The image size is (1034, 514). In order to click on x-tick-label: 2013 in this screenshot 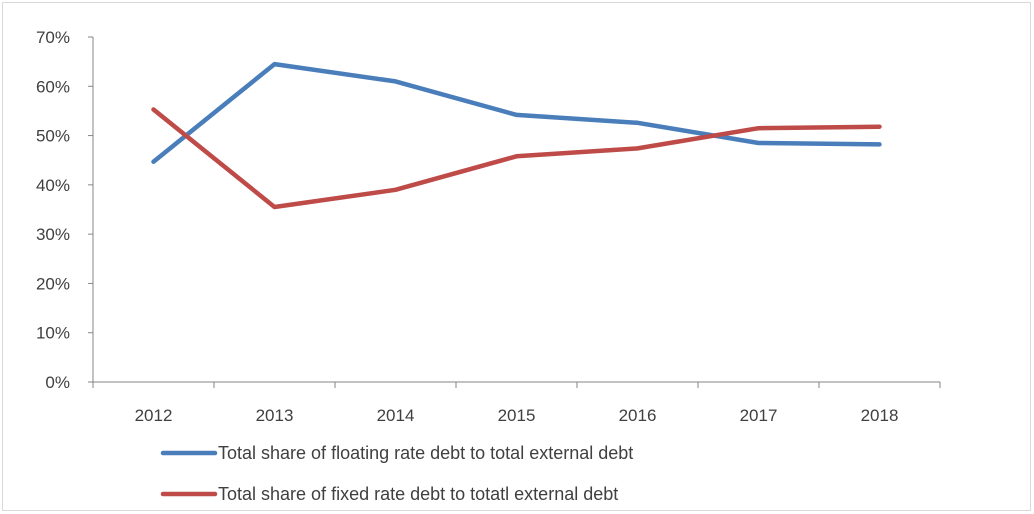, I will do `click(275, 415)`.